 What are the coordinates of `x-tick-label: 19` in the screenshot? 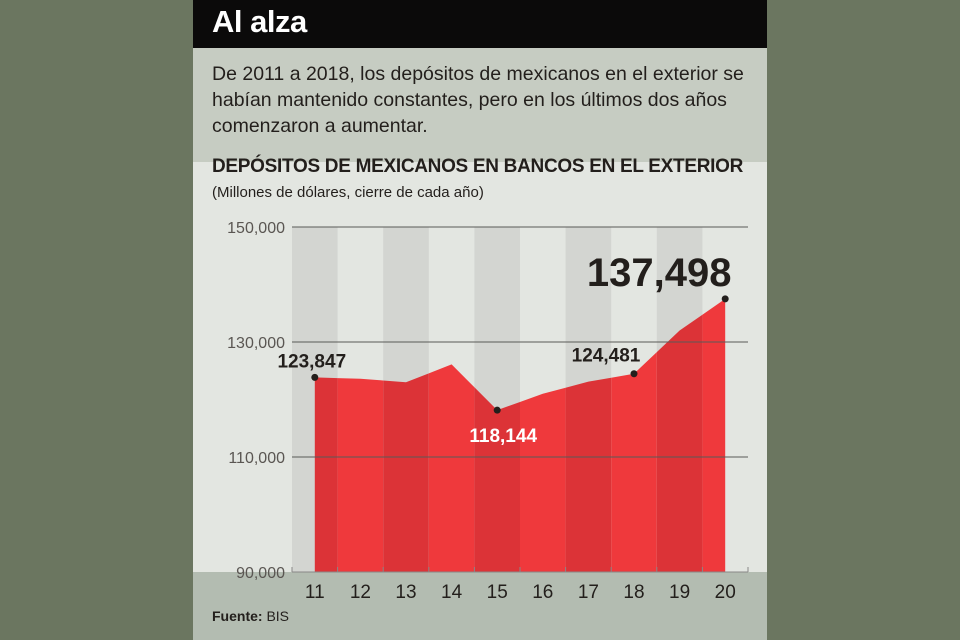 It's located at (679, 592).